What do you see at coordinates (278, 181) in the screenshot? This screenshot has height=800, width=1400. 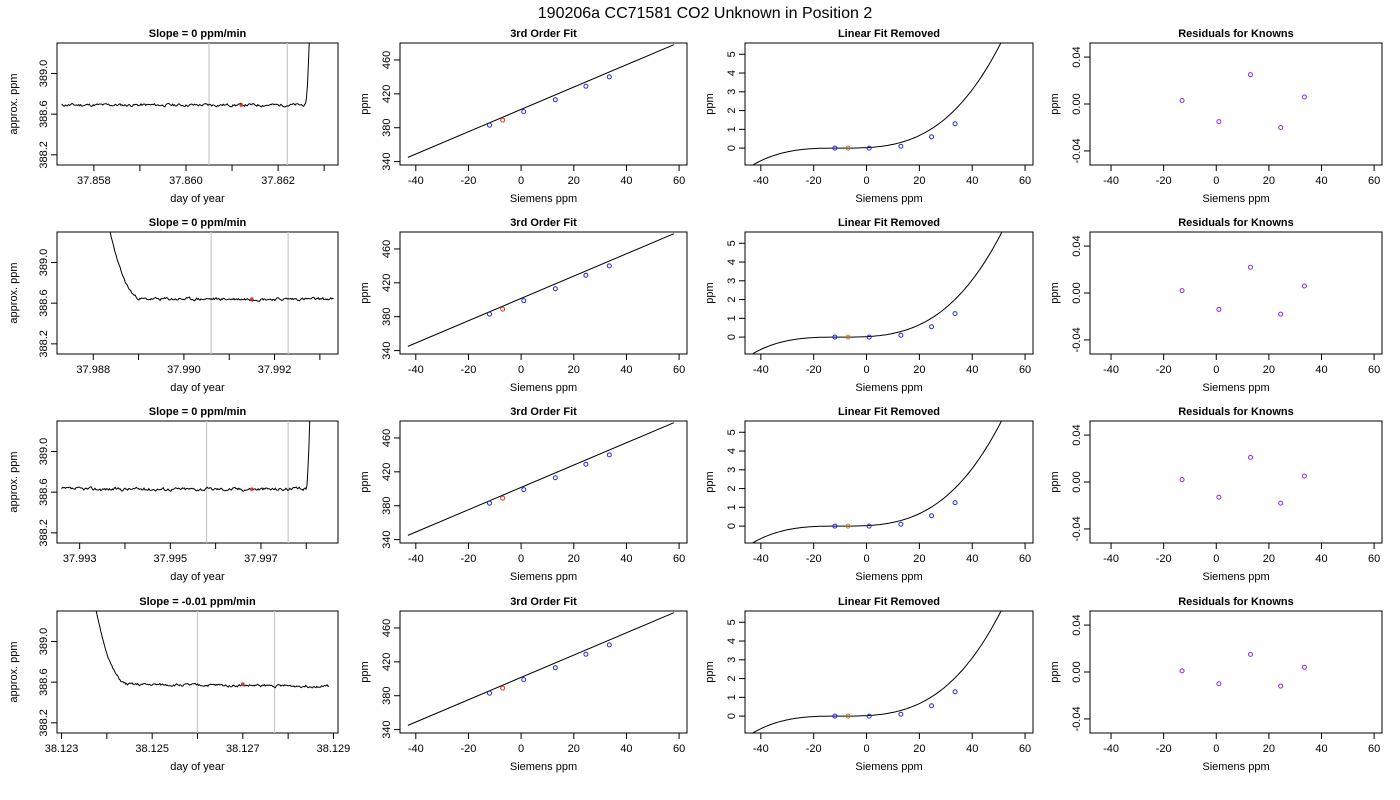 I see `x-tick-label: 37.862` at bounding box center [278, 181].